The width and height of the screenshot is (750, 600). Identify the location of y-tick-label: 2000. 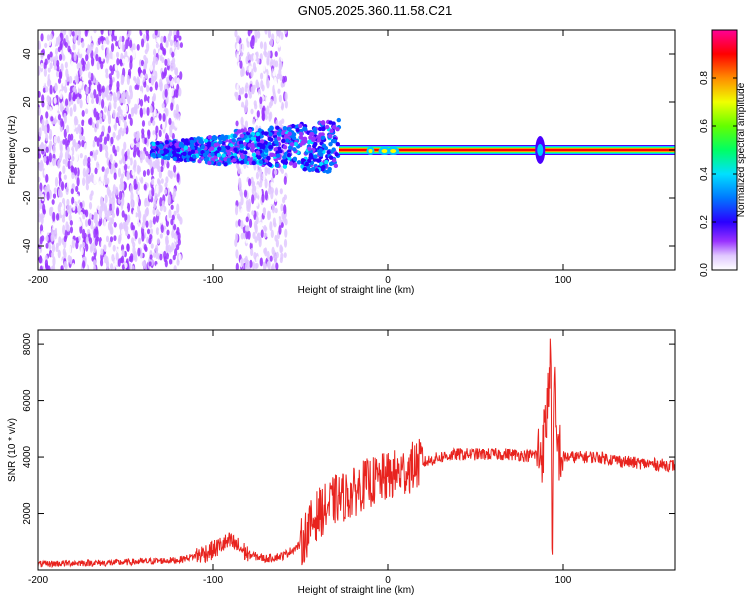
(27, 513).